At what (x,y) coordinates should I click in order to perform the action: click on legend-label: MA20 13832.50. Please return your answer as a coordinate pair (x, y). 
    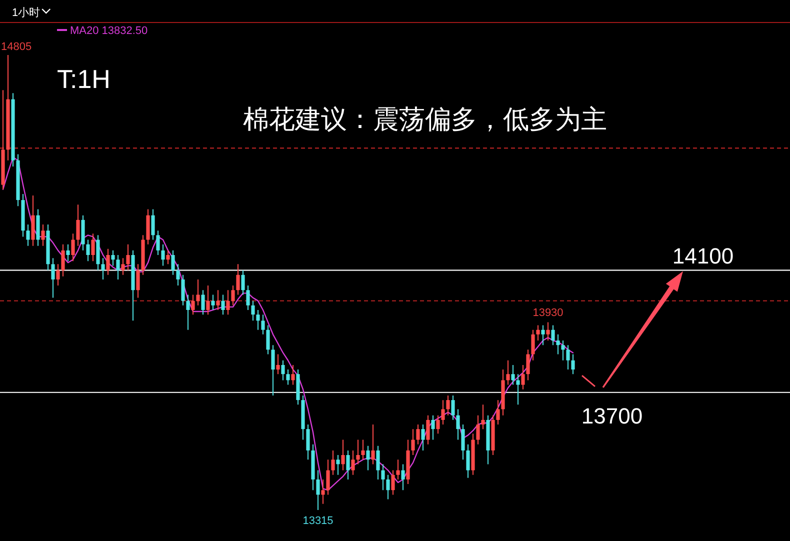
    Looking at the image, I should click on (109, 31).